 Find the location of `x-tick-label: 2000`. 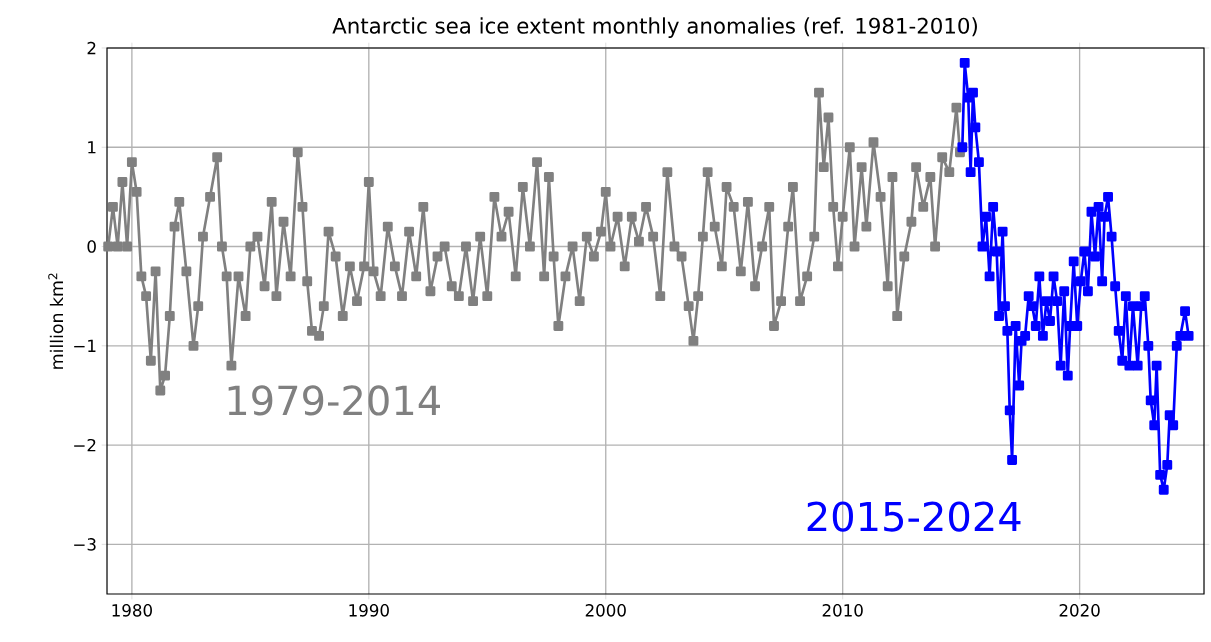

x-tick-label: 2000 is located at coordinates (605, 610).